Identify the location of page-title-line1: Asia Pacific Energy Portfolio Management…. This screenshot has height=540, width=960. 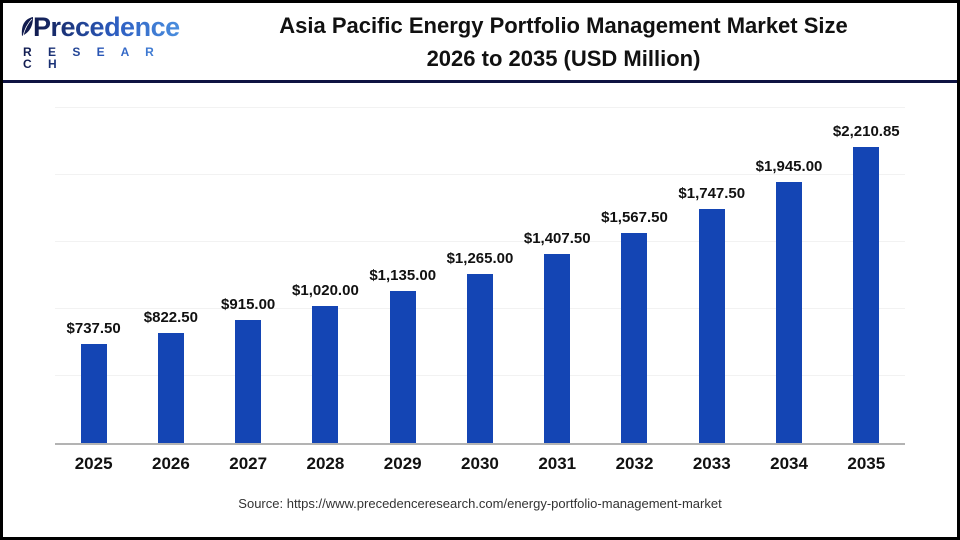
(563, 25).